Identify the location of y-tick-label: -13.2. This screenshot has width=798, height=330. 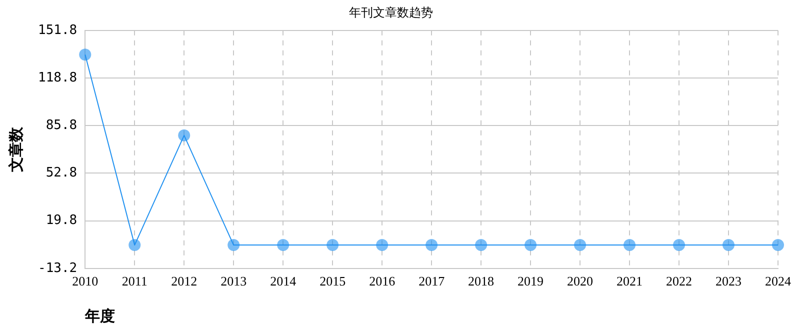
(58, 268).